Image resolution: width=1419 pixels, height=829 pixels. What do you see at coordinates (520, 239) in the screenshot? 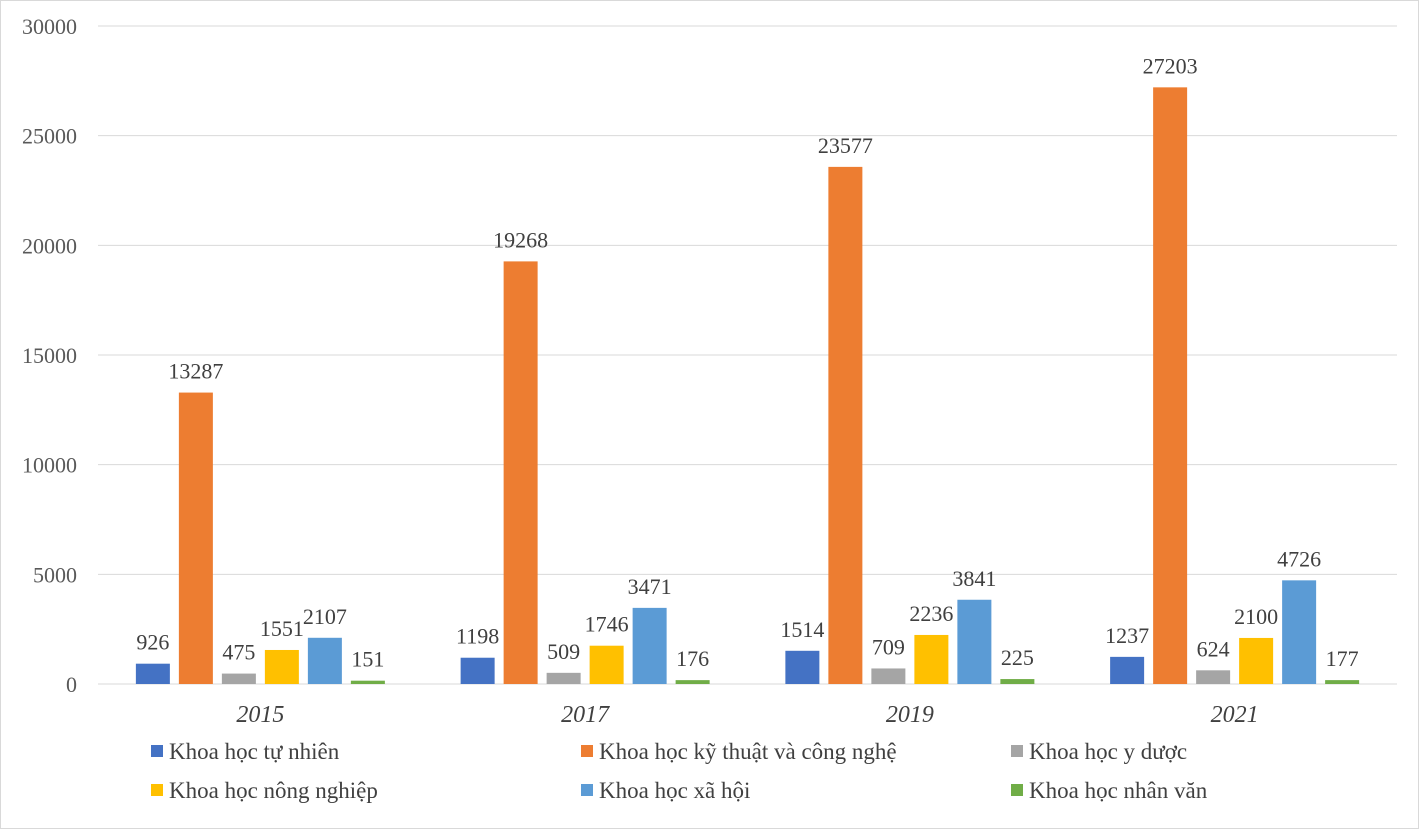
I see `data-label: 19268` at bounding box center [520, 239].